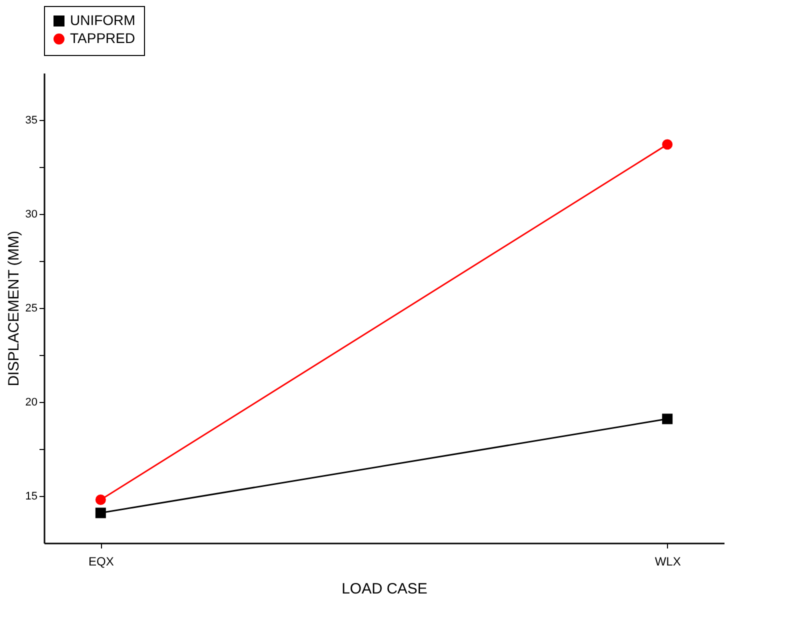 The image size is (808, 619). Describe the element at coordinates (385, 589) in the screenshot. I see `x-axis-title: LOAD CASE` at that location.